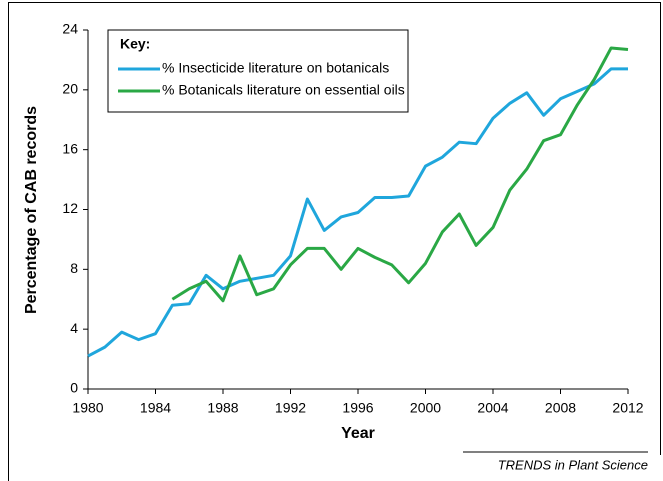  Describe the element at coordinates (70, 29) in the screenshot. I see `y-tick-label: 24` at that location.